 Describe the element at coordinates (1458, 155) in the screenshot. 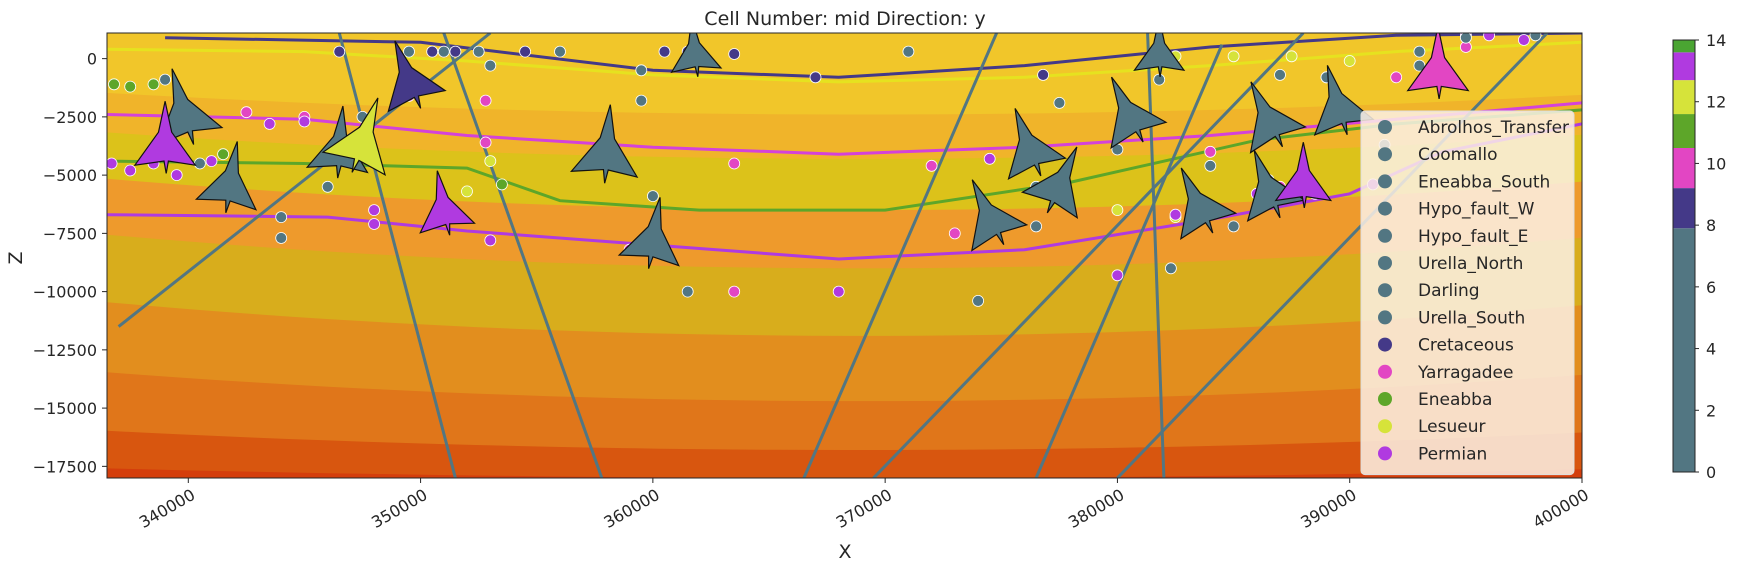

I see `legend-label: Coomallo` at that location.